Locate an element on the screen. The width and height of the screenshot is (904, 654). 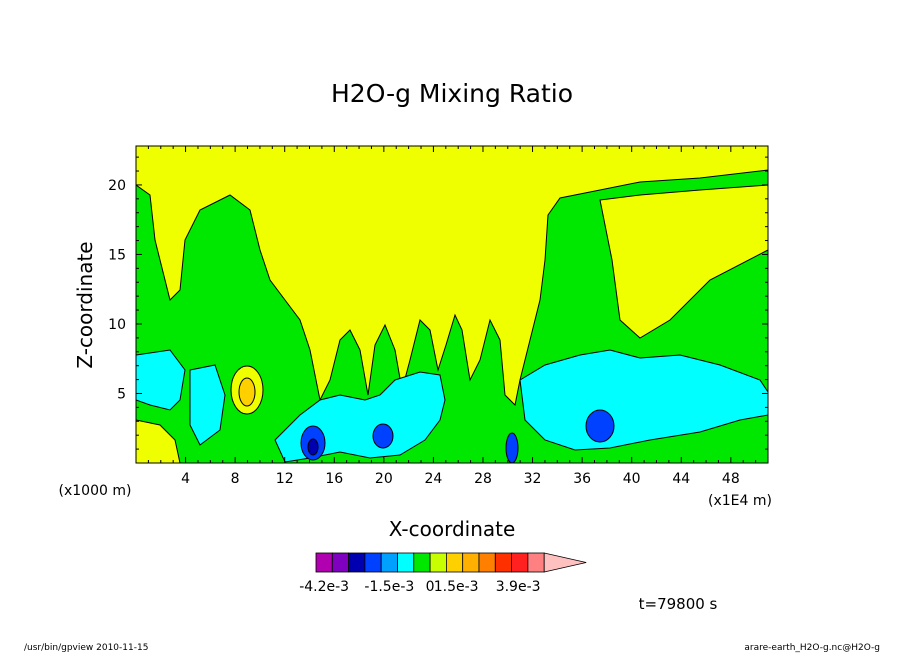
x-tick-label: 20 is located at coordinates (384, 479).